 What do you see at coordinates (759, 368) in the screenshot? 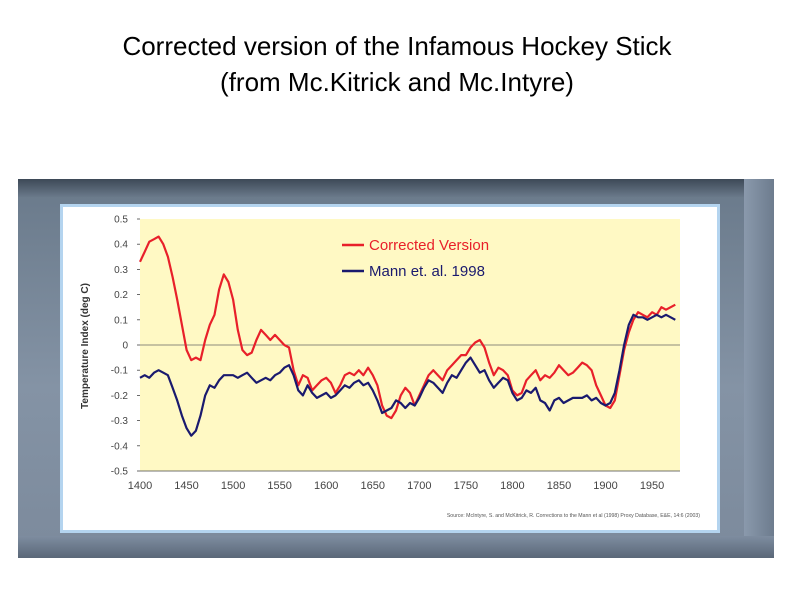
I see `frame-side-band` at bounding box center [759, 368].